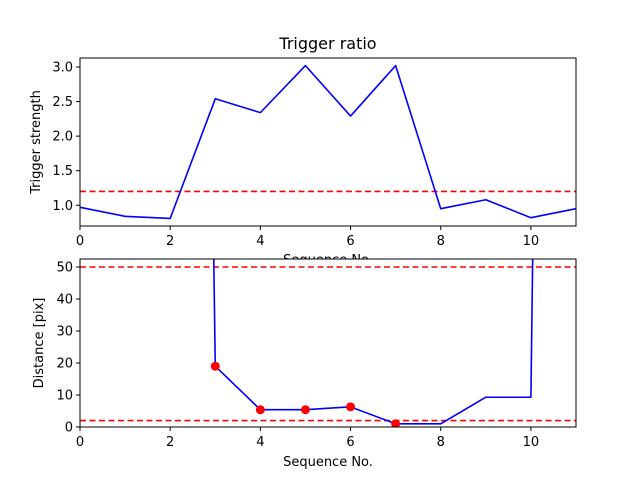 This screenshot has width=640, height=480. What do you see at coordinates (441, 442) in the screenshot?
I see `chart-bottom-xtick-label: 8` at bounding box center [441, 442].